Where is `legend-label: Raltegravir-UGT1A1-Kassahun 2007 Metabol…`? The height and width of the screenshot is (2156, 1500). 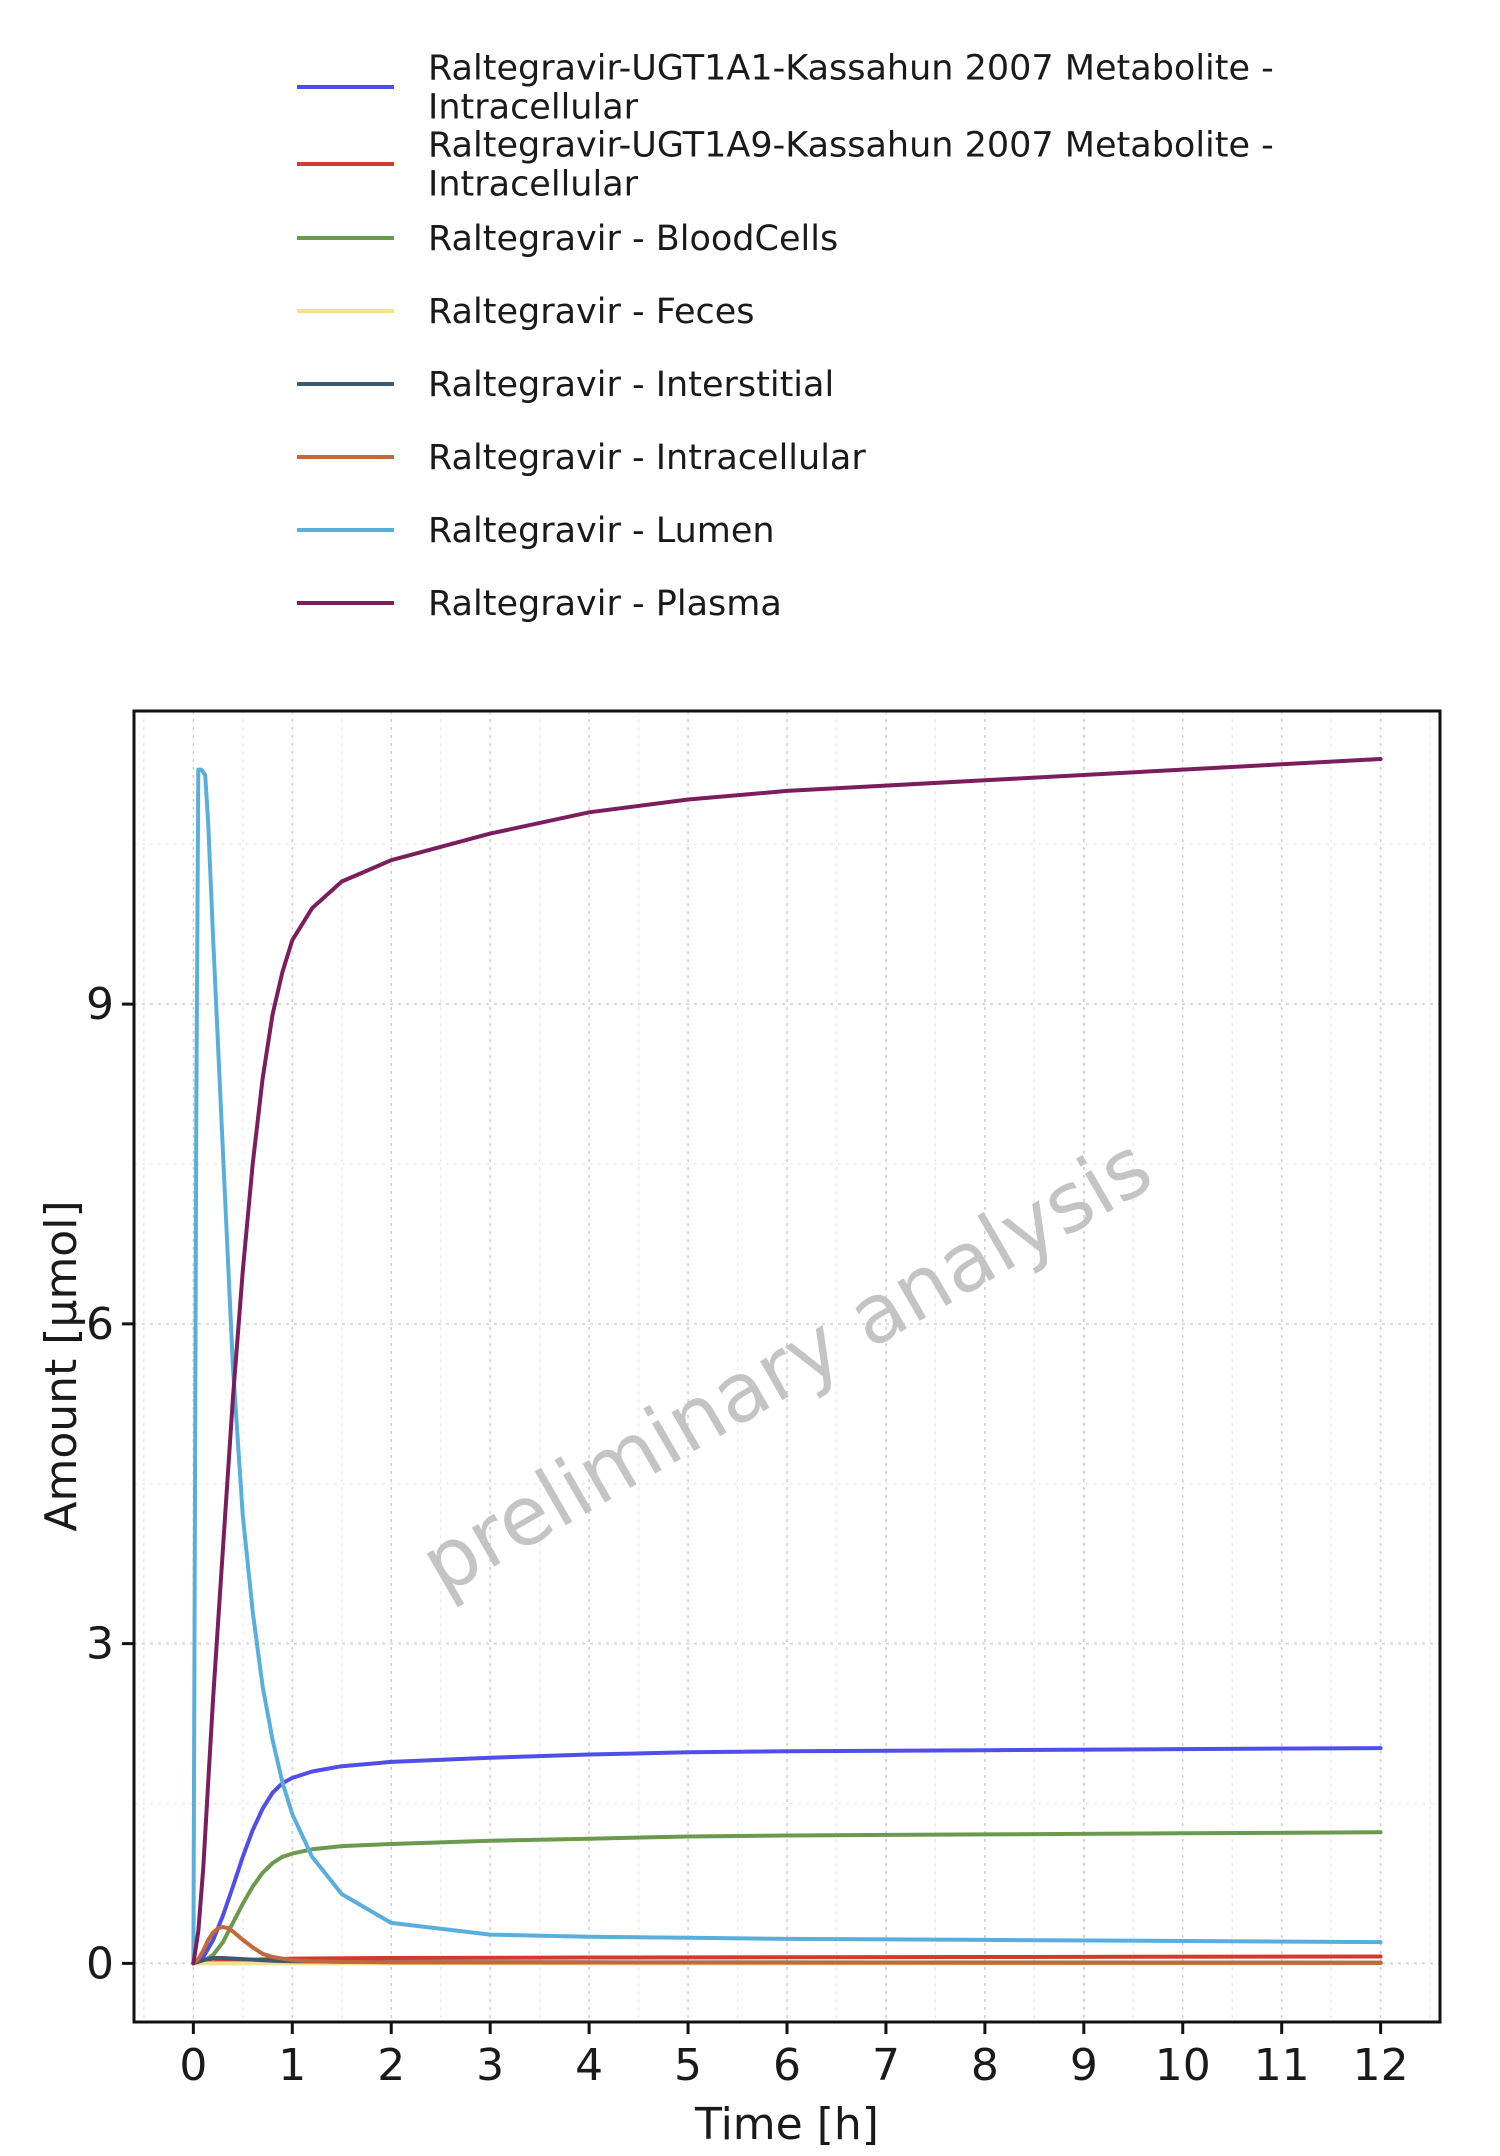
legend-label: Raltegravir-UGT1A1-Kassahun 2007 Metabol… is located at coordinates (851, 69).